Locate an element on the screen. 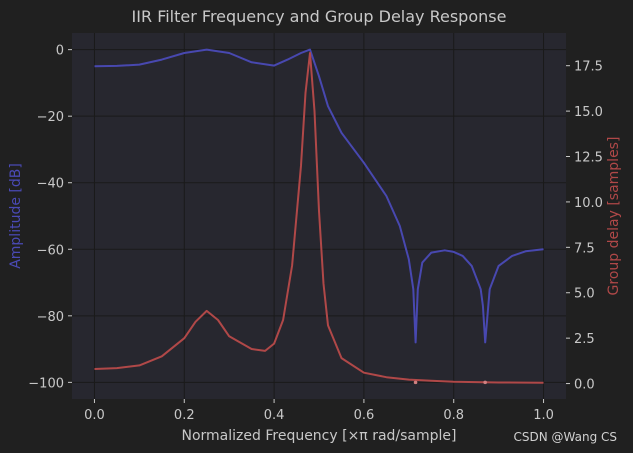 This screenshot has width=633, height=453. y-right-tick-label: 7.5 is located at coordinates (584, 248).